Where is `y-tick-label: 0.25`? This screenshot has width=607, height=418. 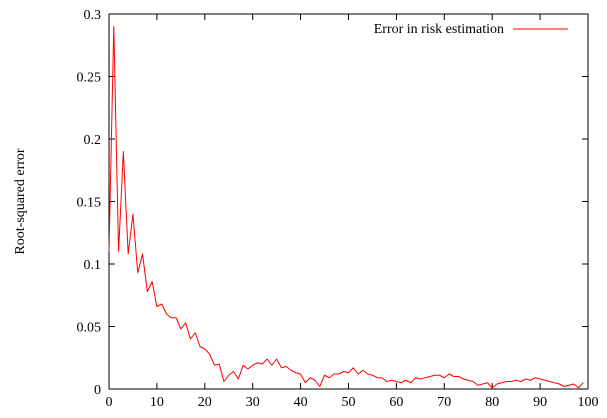
y-tick-label: 0.25 is located at coordinates (89, 78).